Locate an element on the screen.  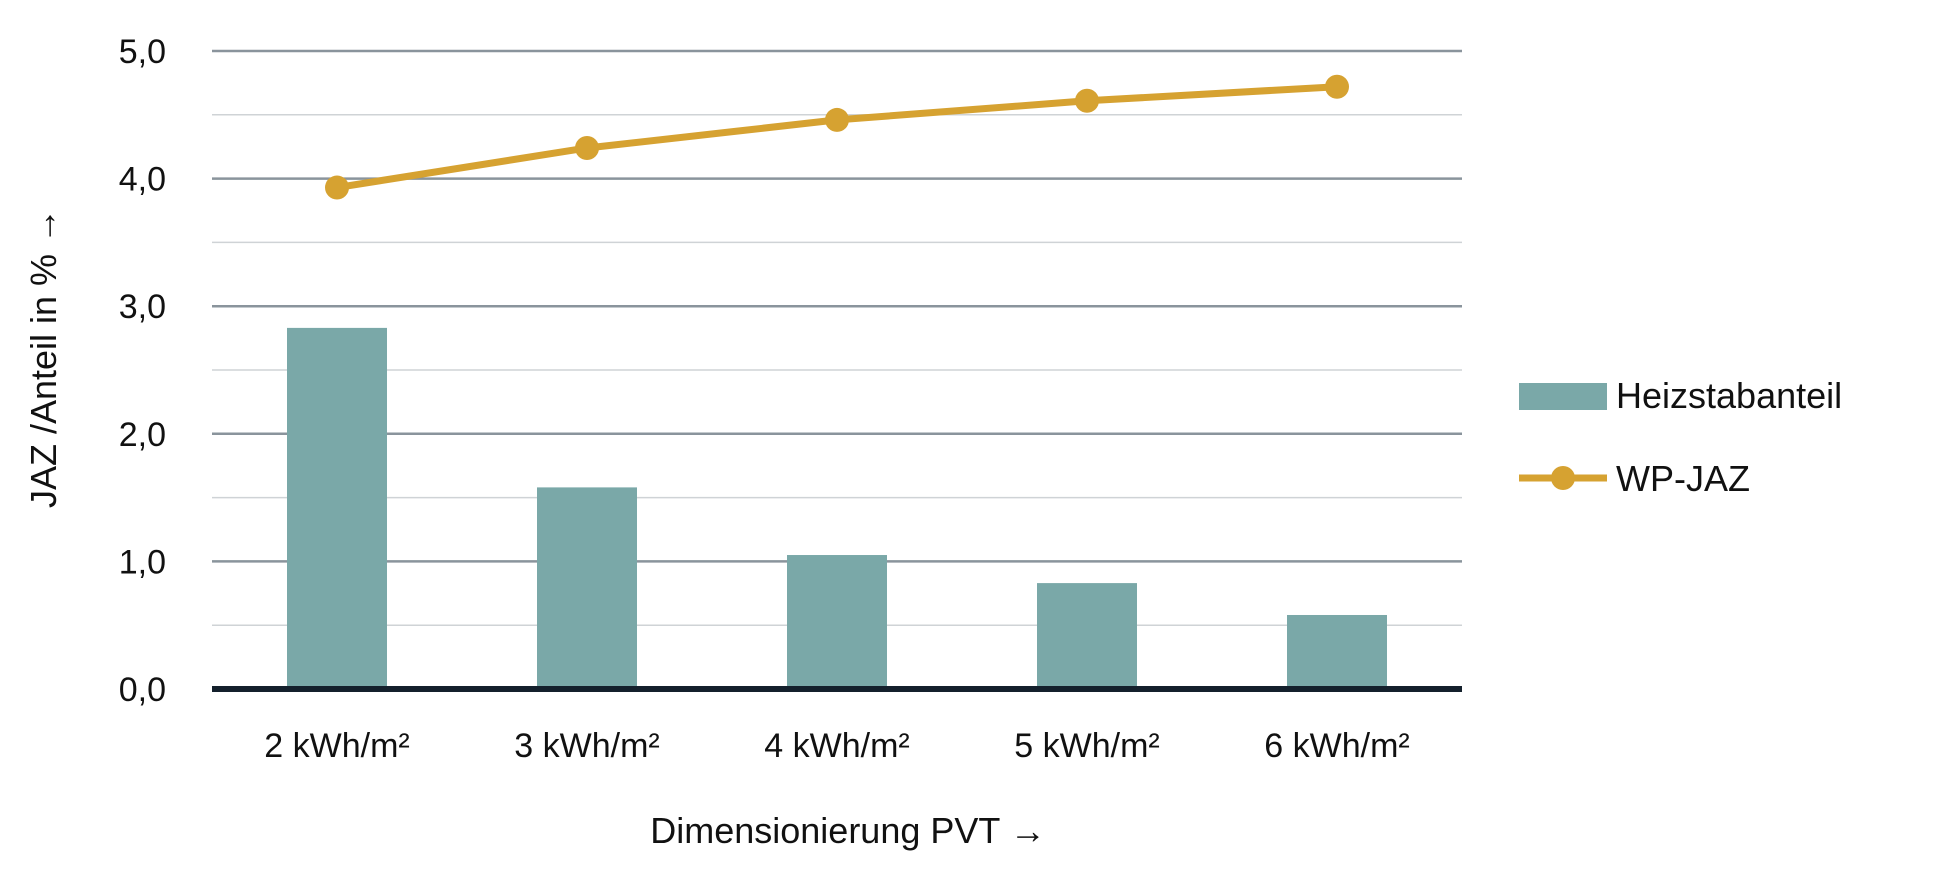
y-tick-label: 1,0 is located at coordinates (142, 562).